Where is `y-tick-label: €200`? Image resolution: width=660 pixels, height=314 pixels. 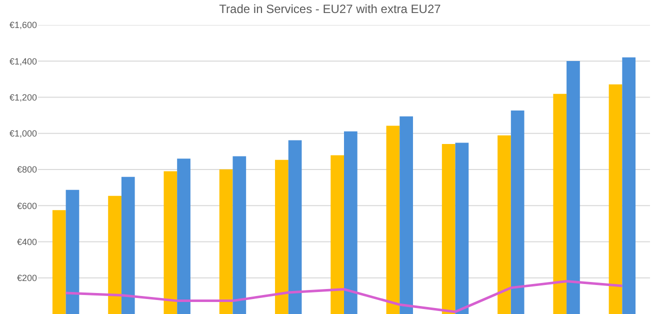 y-tick-label: €200 is located at coordinates (26, 278).